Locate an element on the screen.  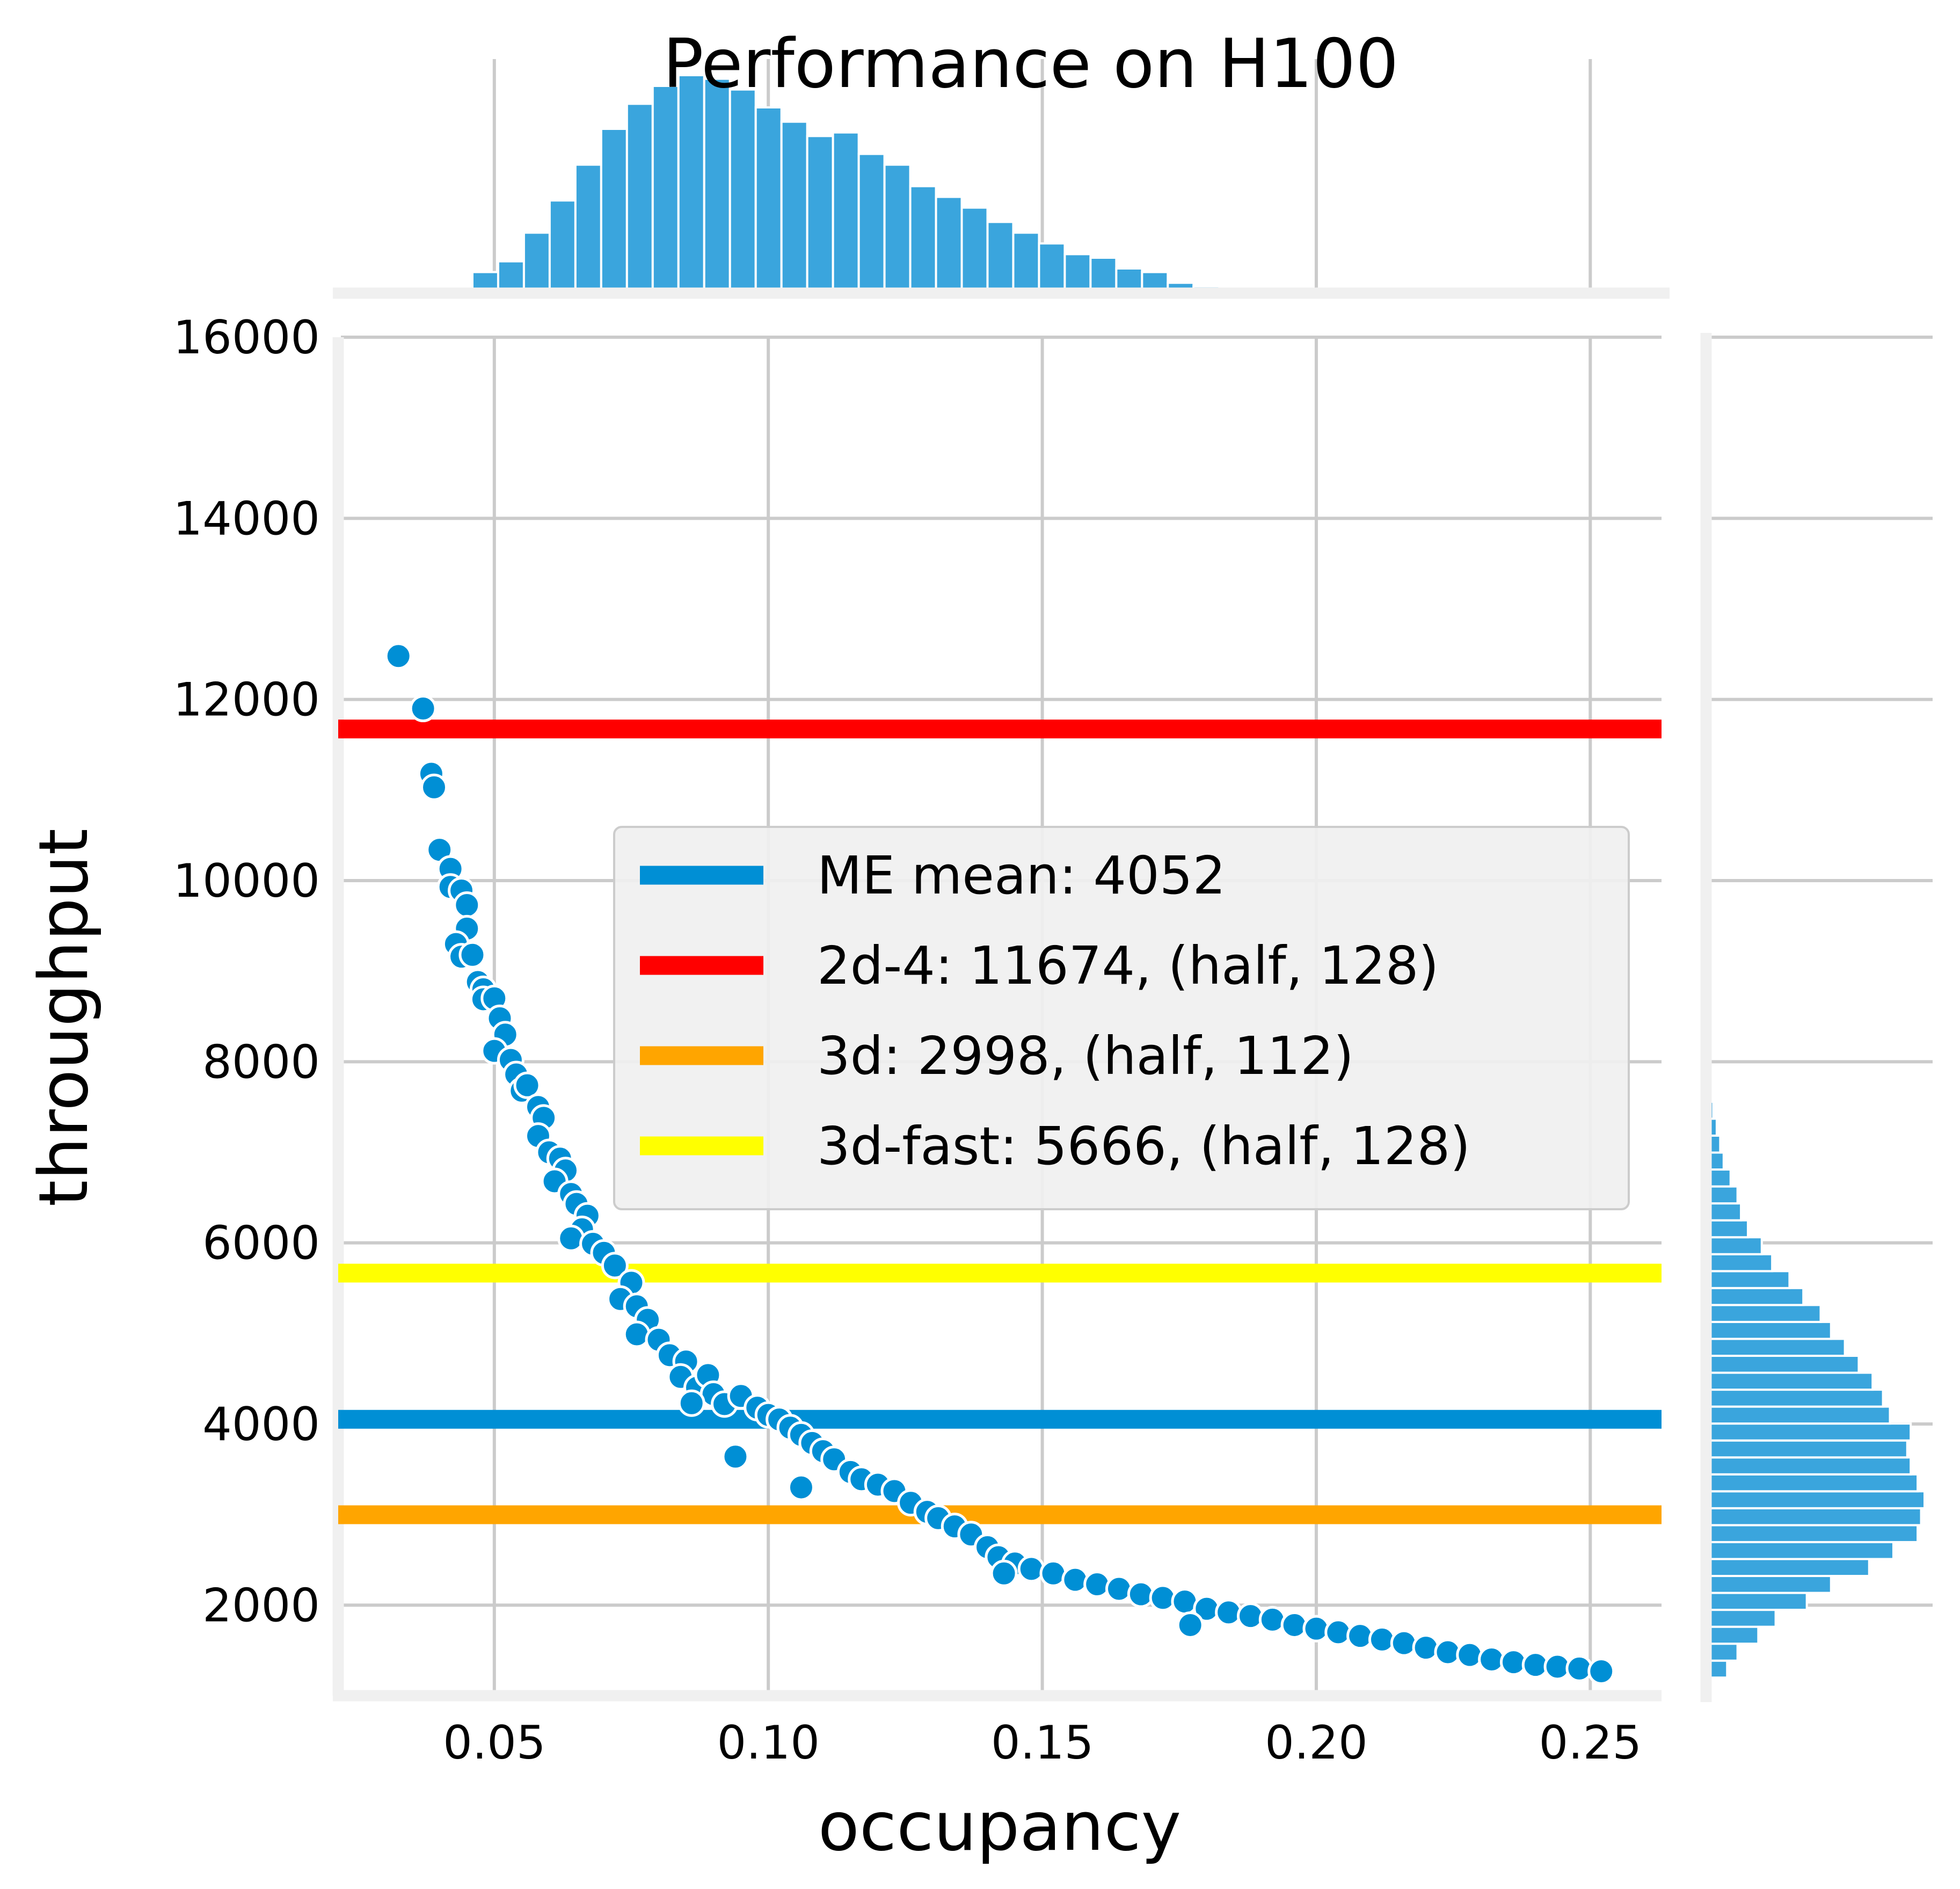
y-tick-label: 10000 is located at coordinates (247, 881).